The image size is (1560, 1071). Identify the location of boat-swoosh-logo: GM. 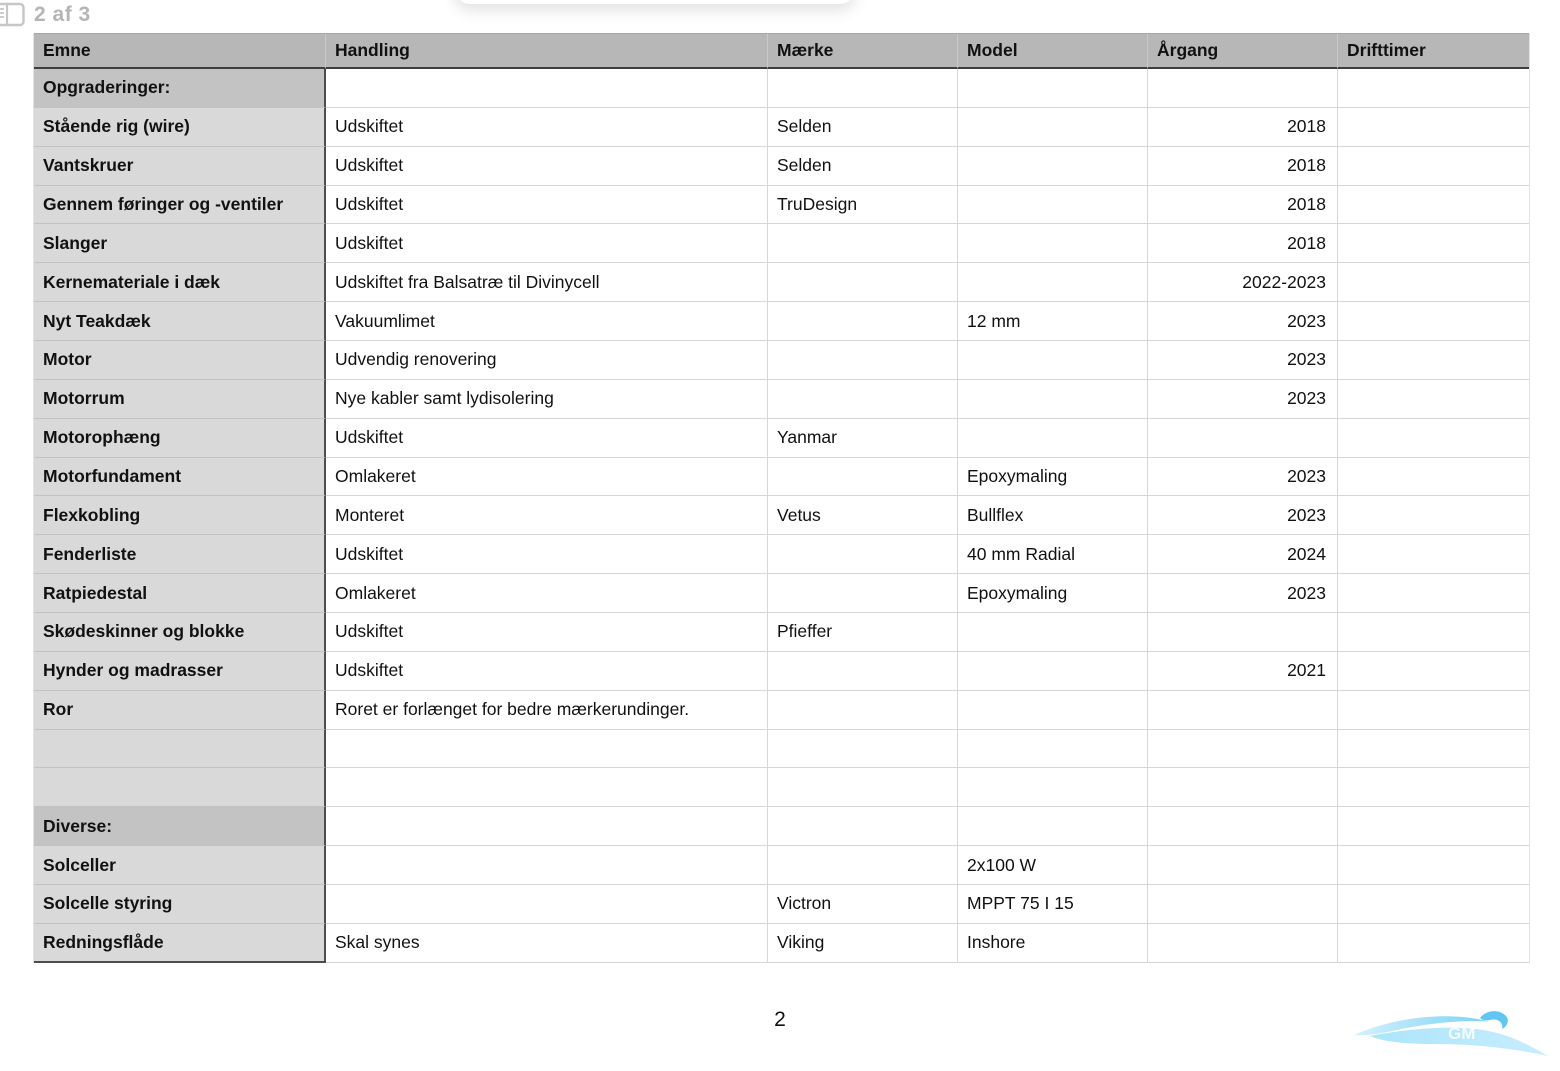
(1452, 1034).